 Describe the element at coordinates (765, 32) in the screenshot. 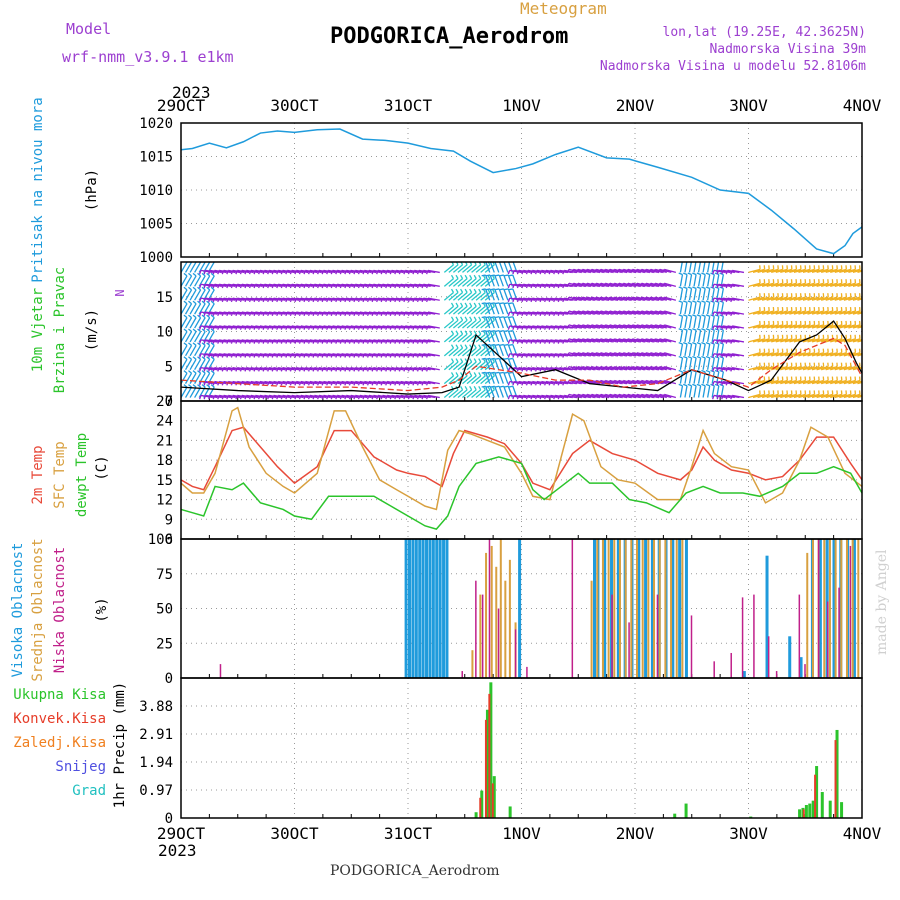

I see `lonlat-text: lon,lat (19.25E, 42.3625N)` at that location.